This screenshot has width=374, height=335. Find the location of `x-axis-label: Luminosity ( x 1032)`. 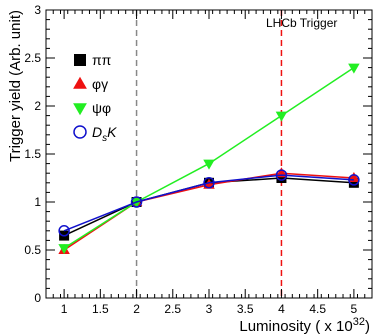

x-axis-label: Luminosity ( x 1032) is located at coordinates (304, 325).